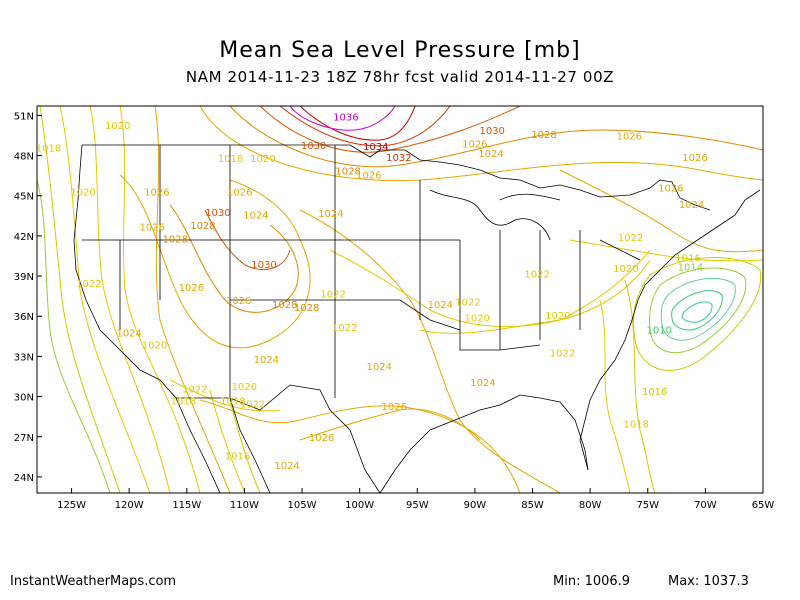  What do you see at coordinates (24, 197) in the screenshot?
I see `lat-tick-label: 45N` at bounding box center [24, 197].